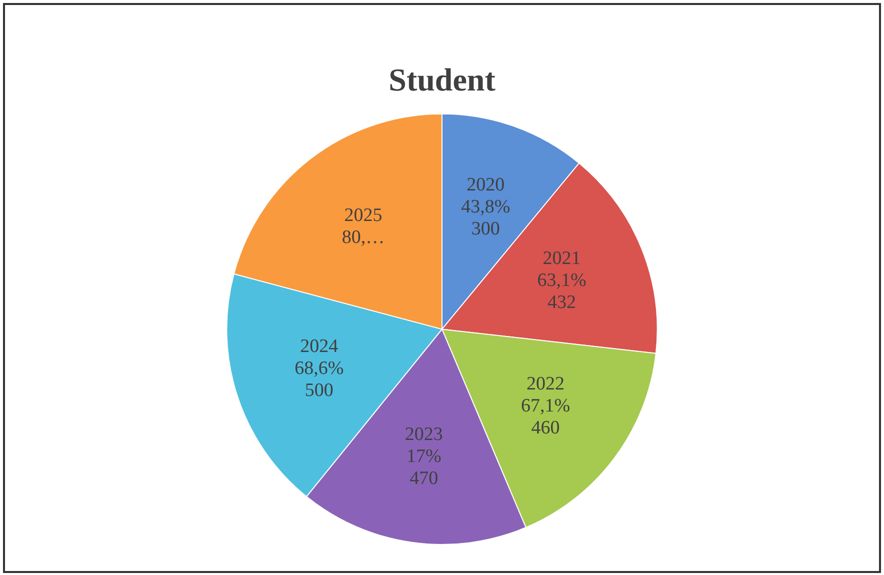 The image size is (884, 575). Describe the element at coordinates (319, 347) in the screenshot. I see `slice-label: 2024` at that location.